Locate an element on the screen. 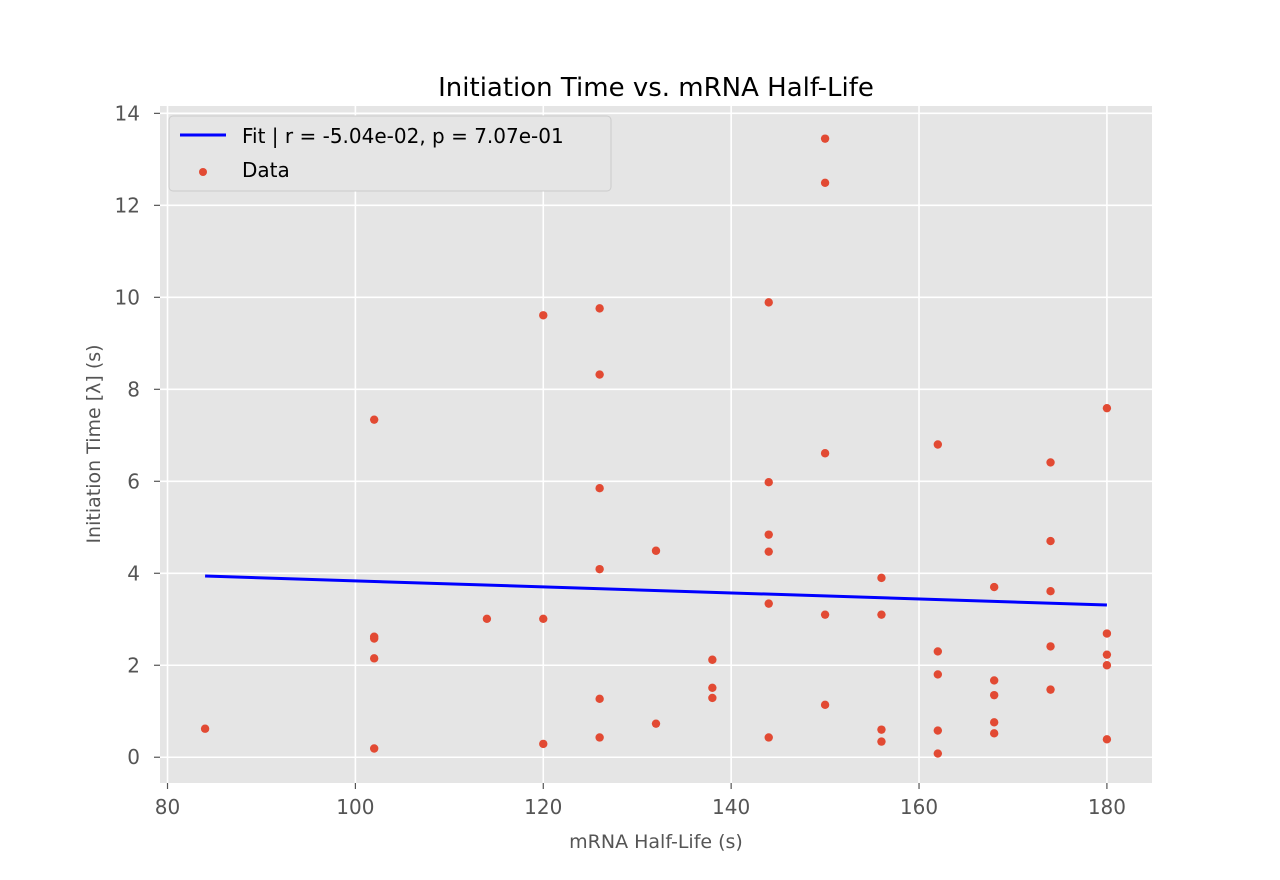 The height and width of the screenshot is (880, 1280). legend-data-label: Data is located at coordinates (266, 170).